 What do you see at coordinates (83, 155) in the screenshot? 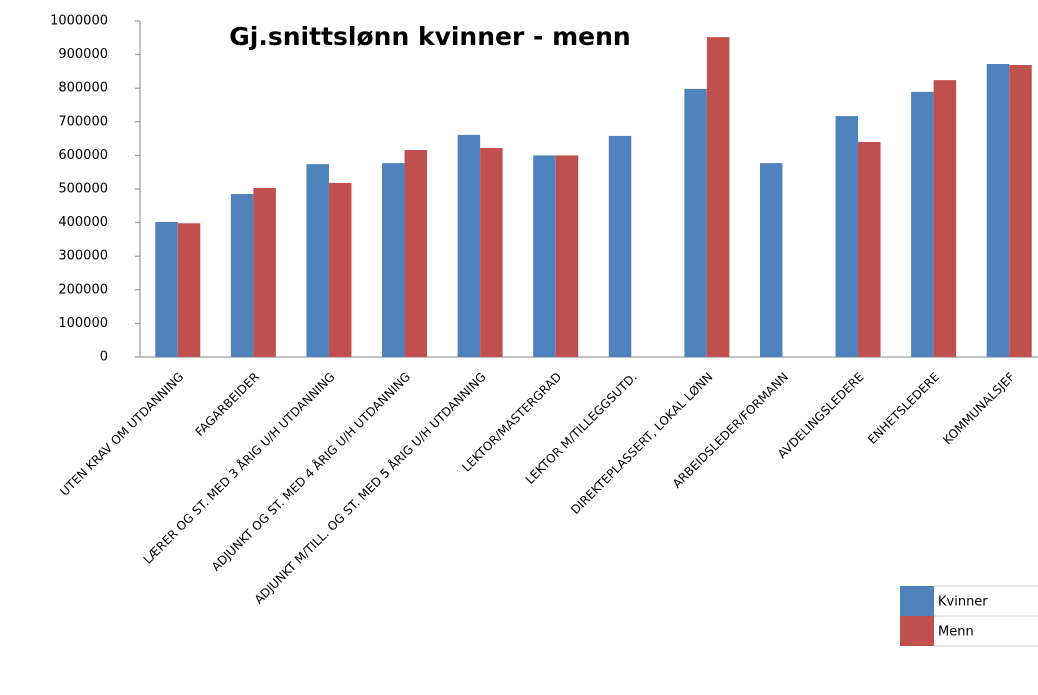
I see `y-tick-label: 600000` at bounding box center [83, 155].